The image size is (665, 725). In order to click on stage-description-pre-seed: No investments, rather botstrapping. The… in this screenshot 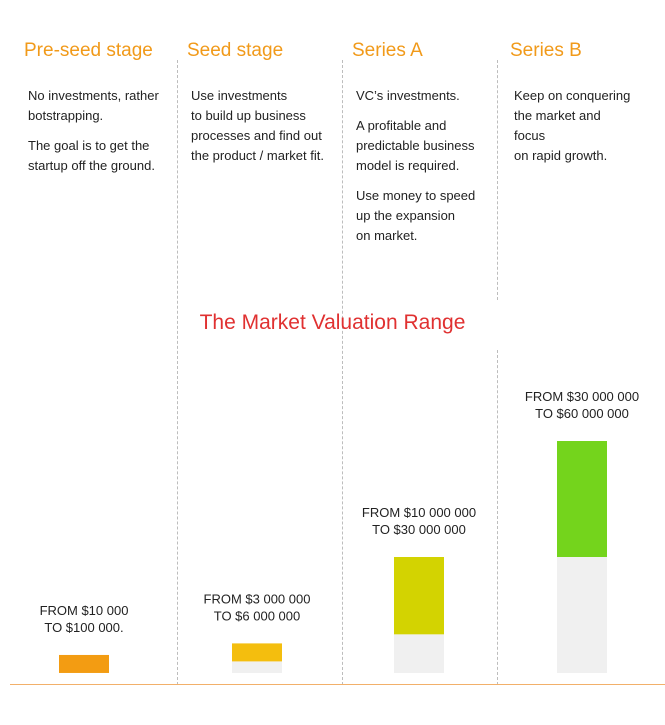, I will do `click(102, 136)`.